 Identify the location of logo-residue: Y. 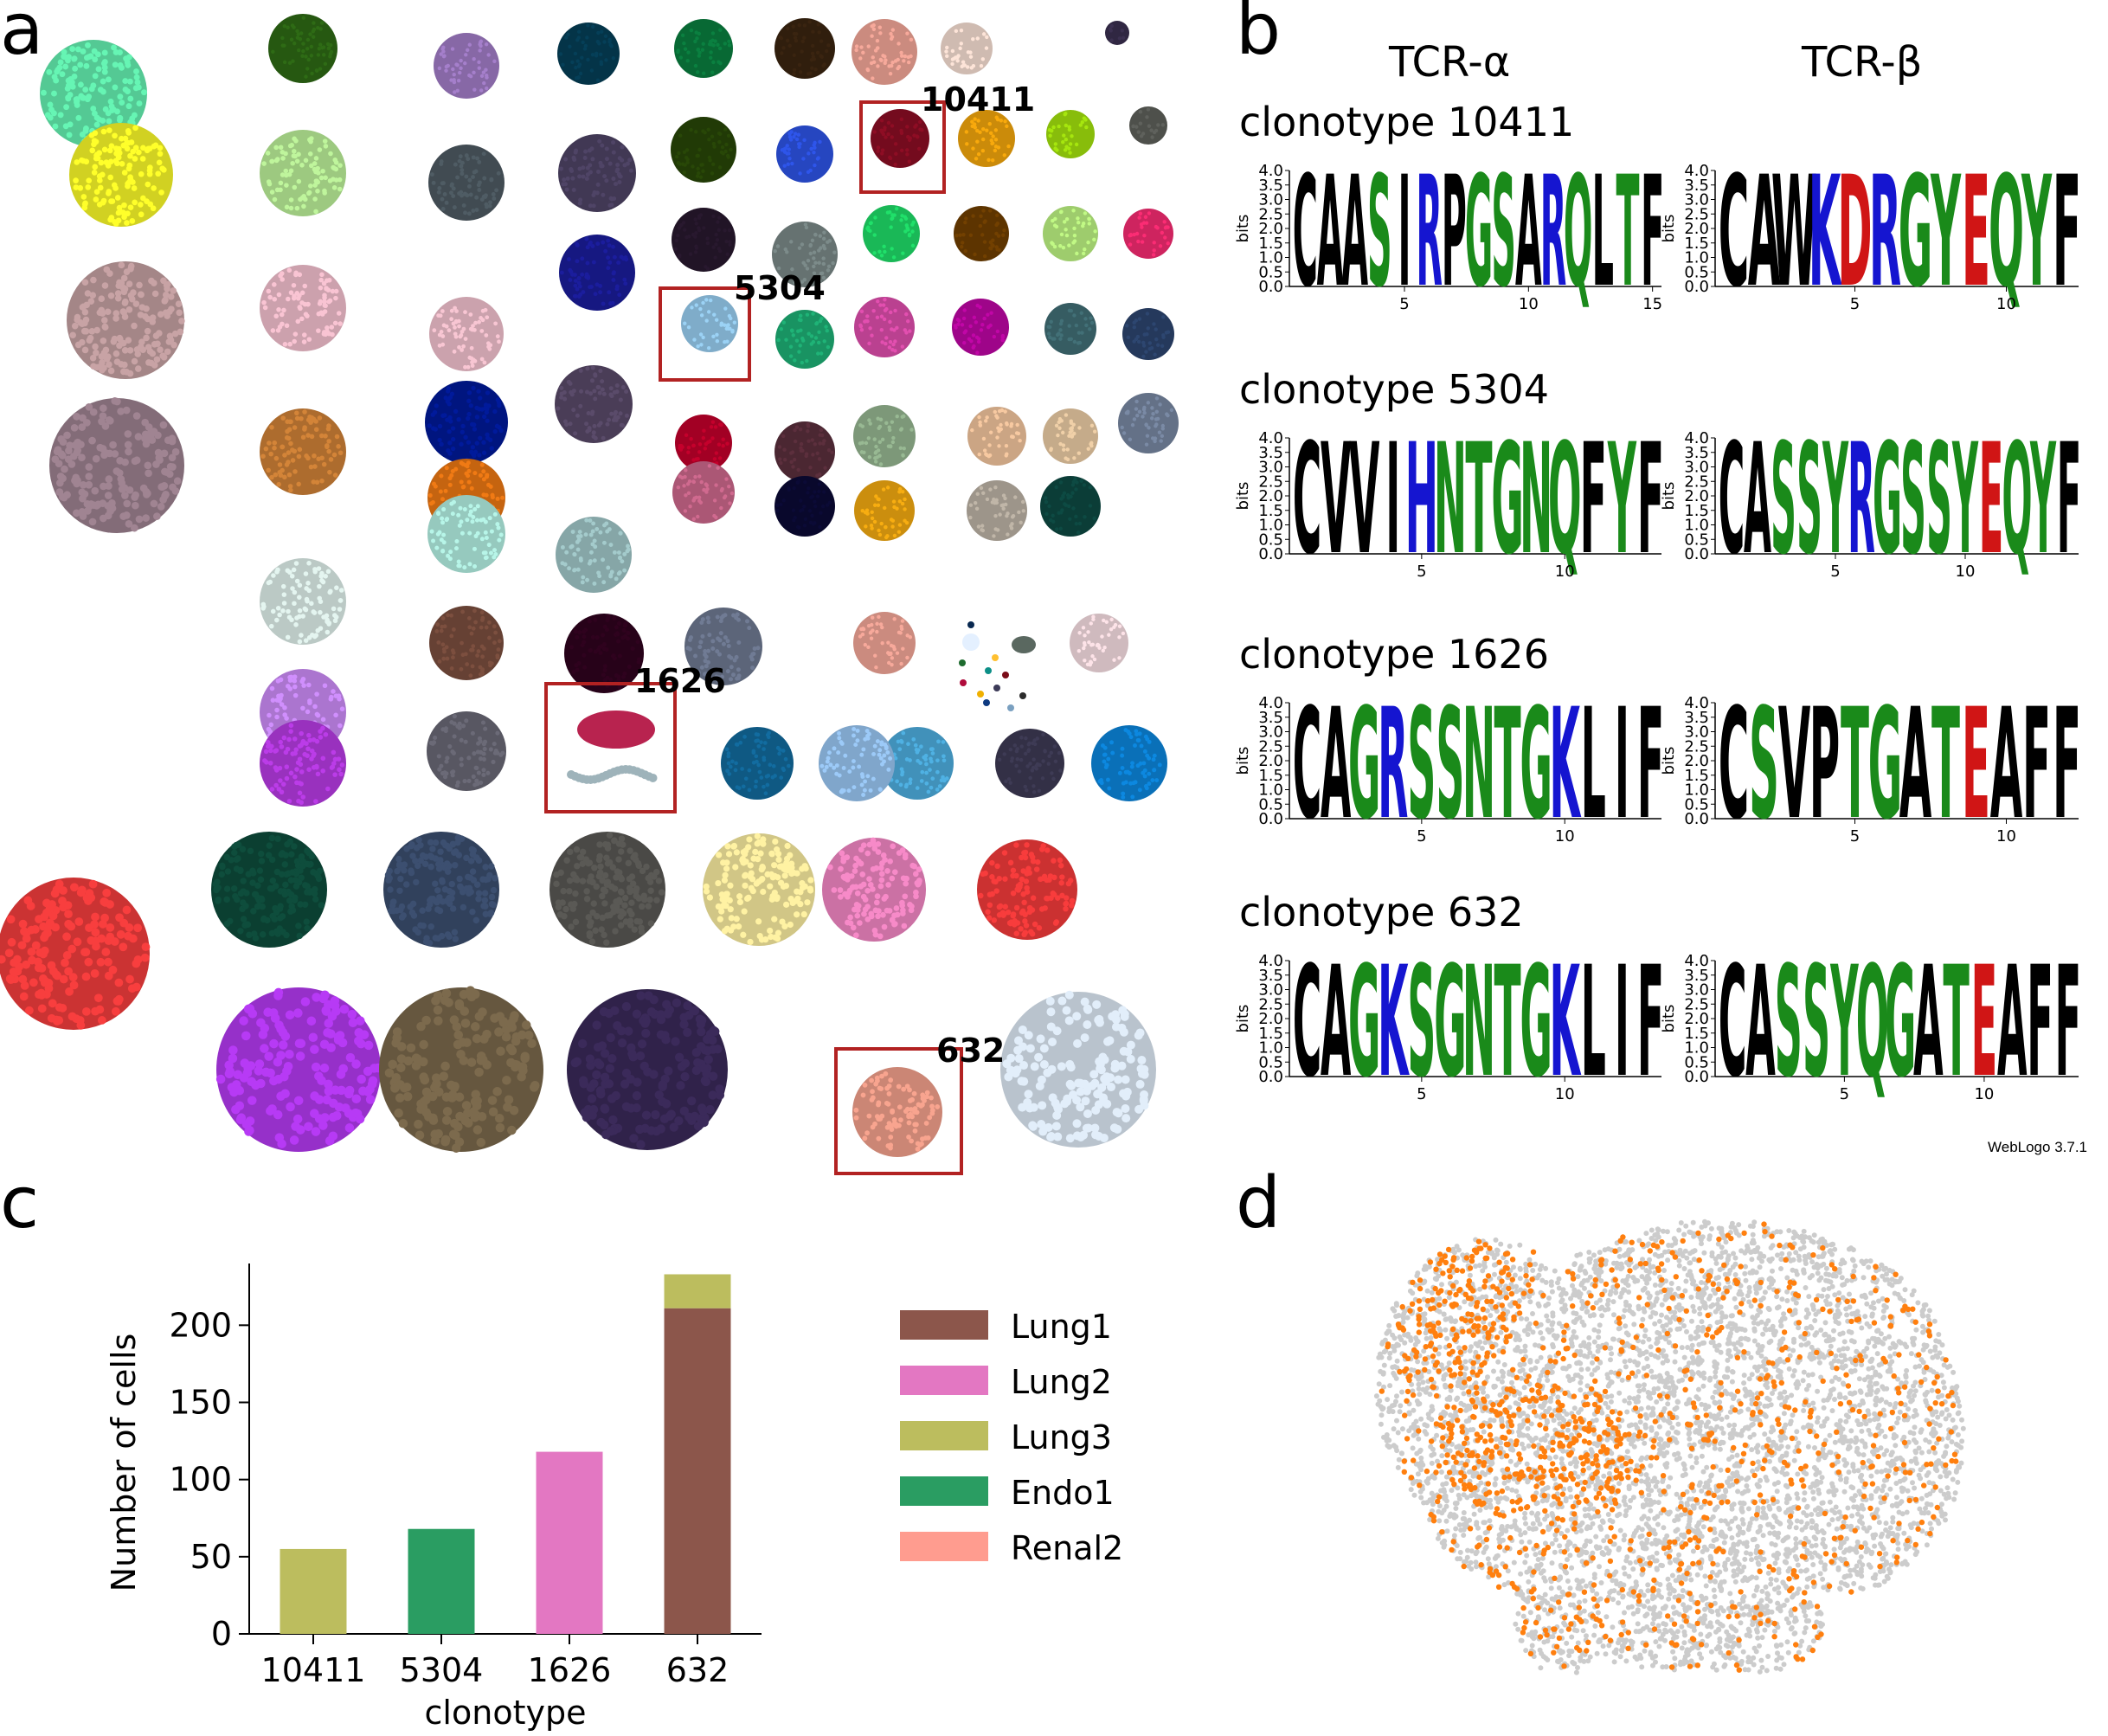
(1945, 232).